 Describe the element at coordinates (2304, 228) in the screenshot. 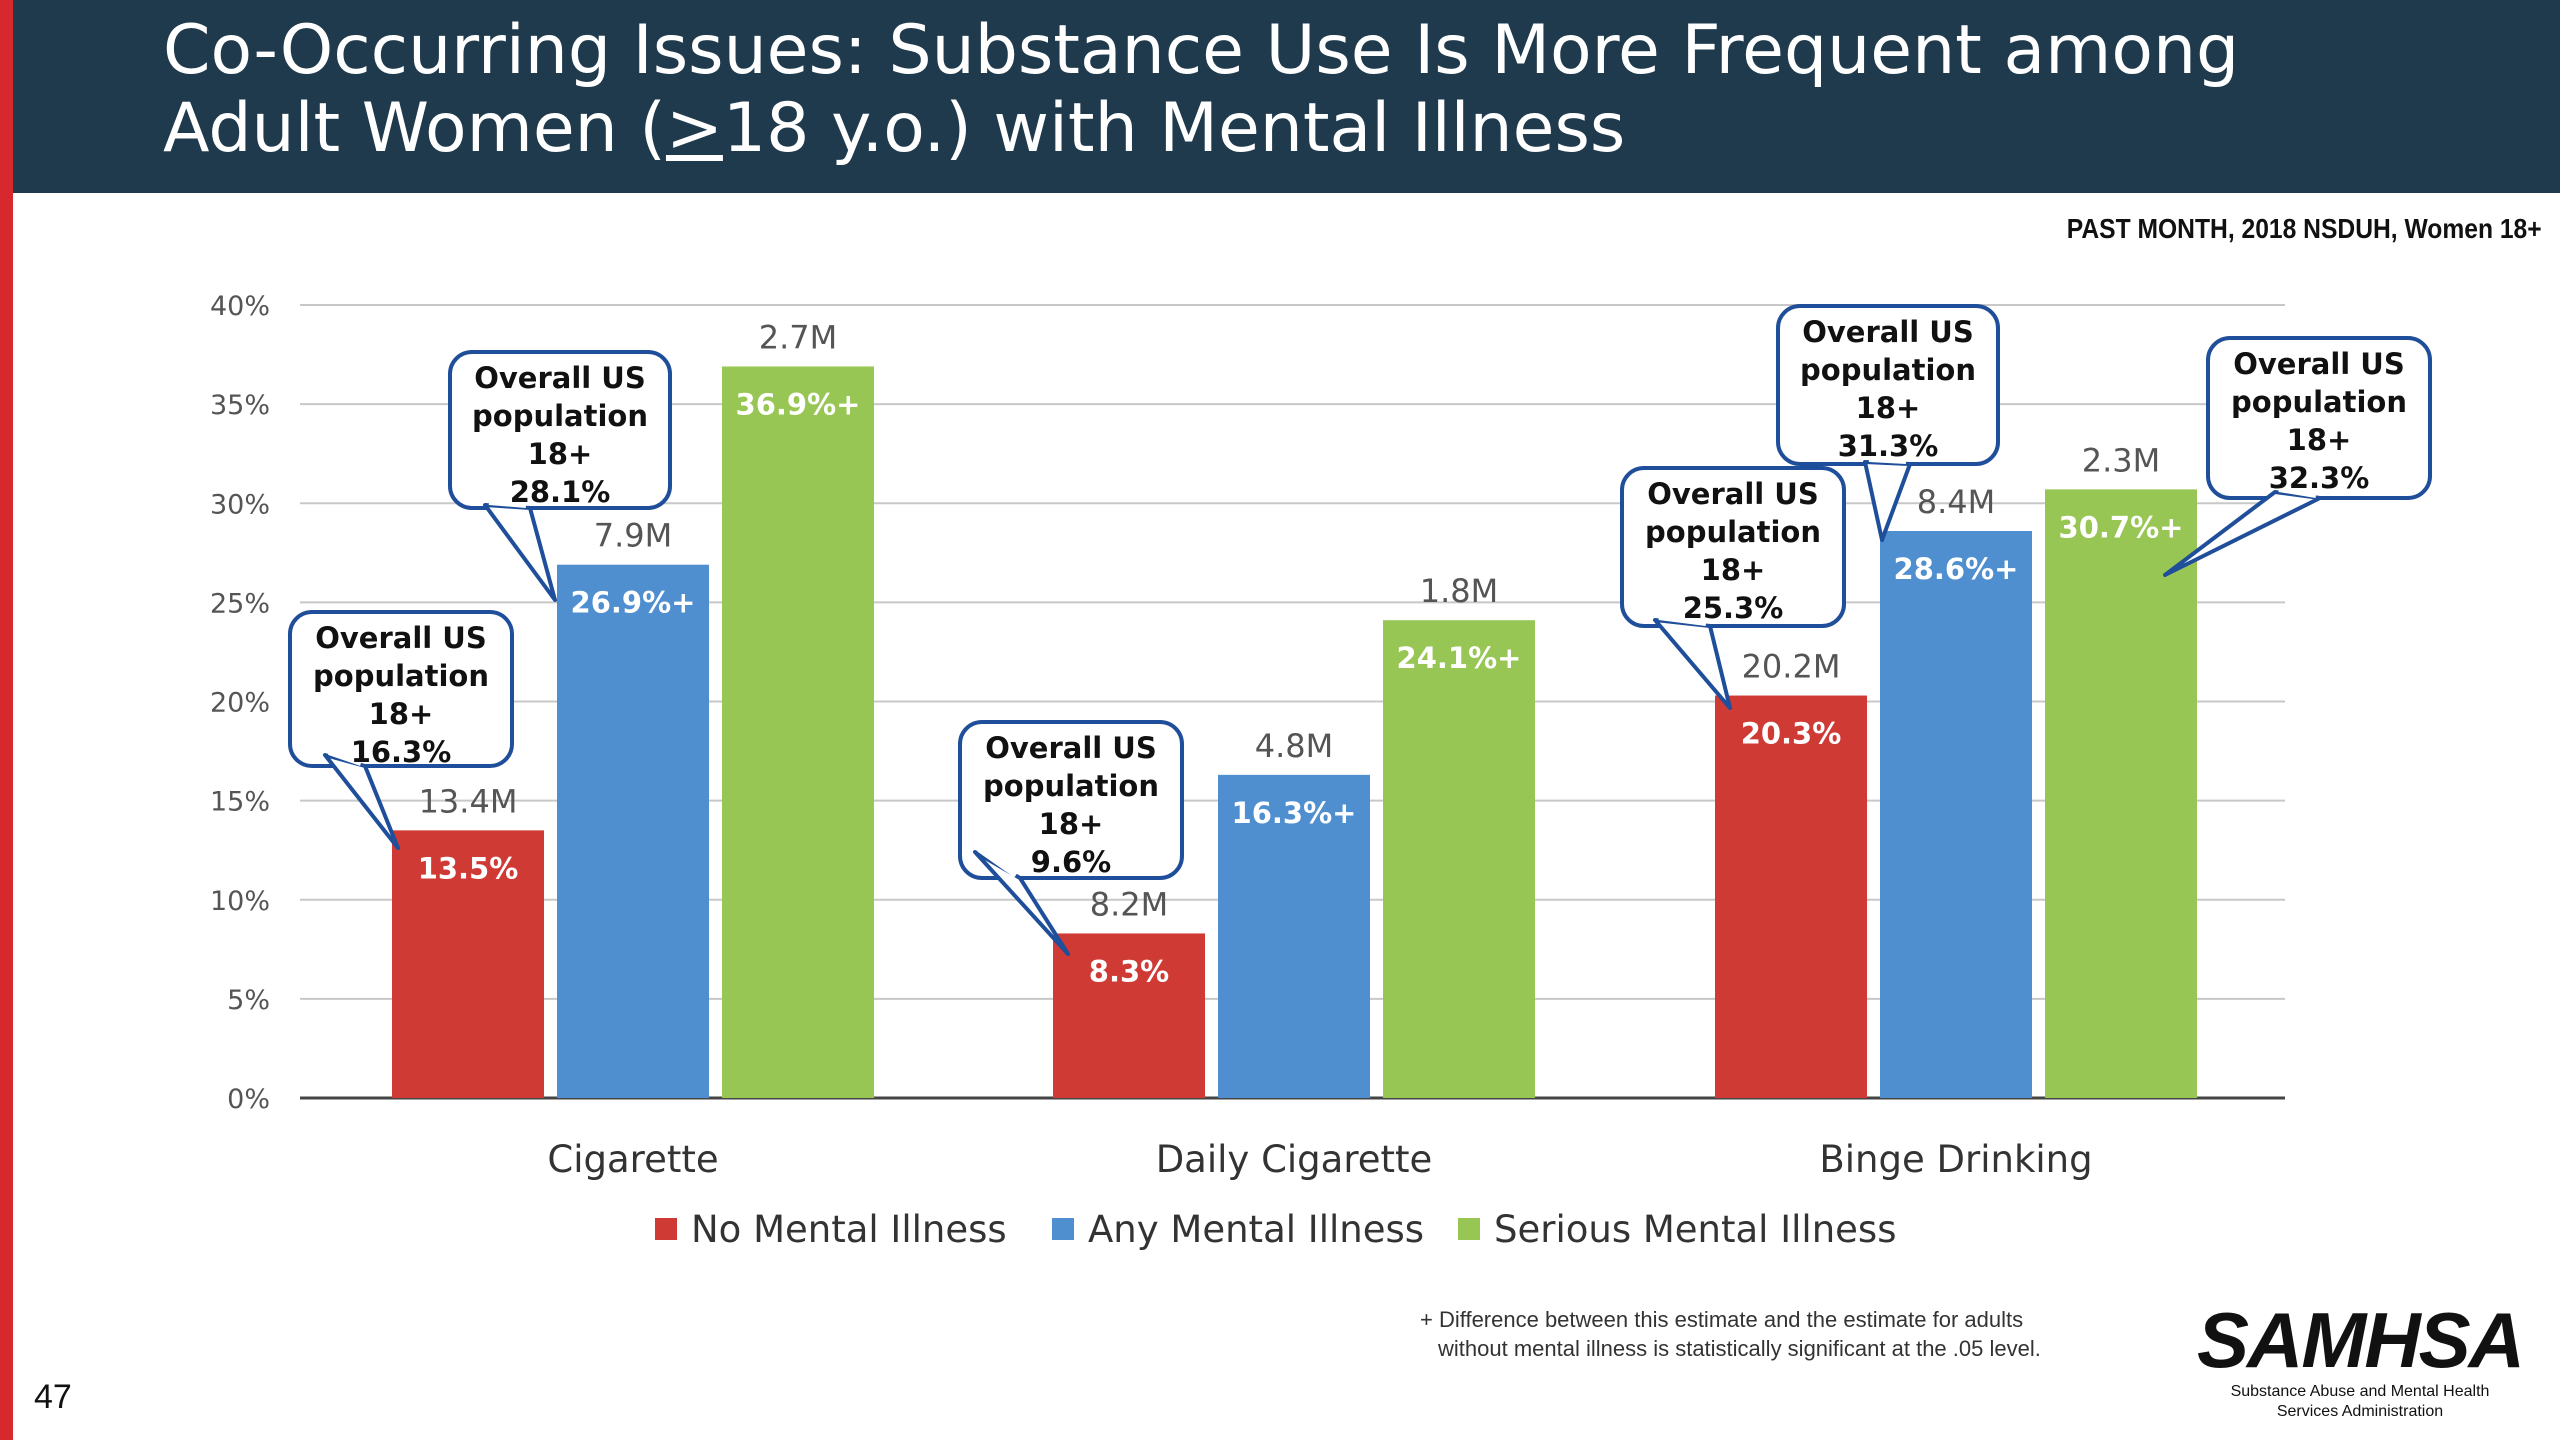

I see `chart-subtitle: PAST MONTH, 2018 NSDUH, Women 18+` at that location.